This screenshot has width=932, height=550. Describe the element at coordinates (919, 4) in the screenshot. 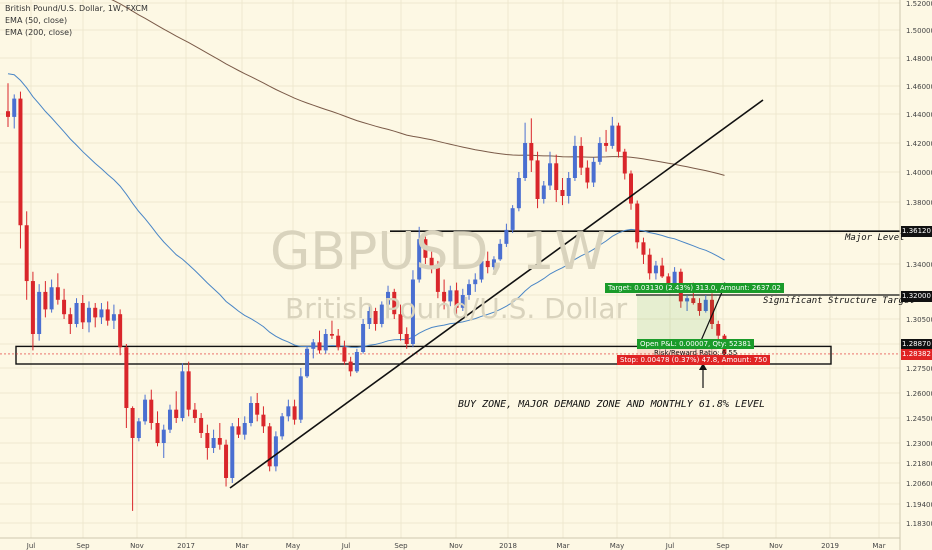

I see `y-tick-label: 1.52000` at that location.